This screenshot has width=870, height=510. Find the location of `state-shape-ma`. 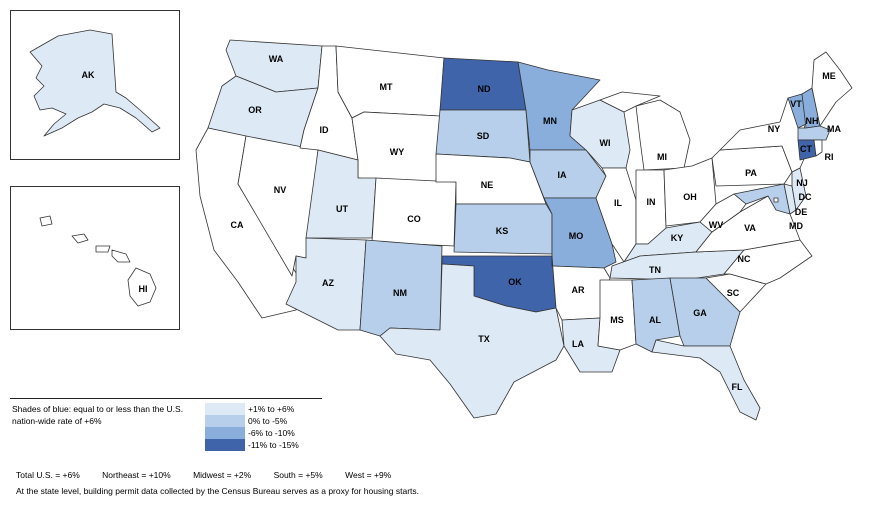

state-shape-ma is located at coordinates (814, 133).